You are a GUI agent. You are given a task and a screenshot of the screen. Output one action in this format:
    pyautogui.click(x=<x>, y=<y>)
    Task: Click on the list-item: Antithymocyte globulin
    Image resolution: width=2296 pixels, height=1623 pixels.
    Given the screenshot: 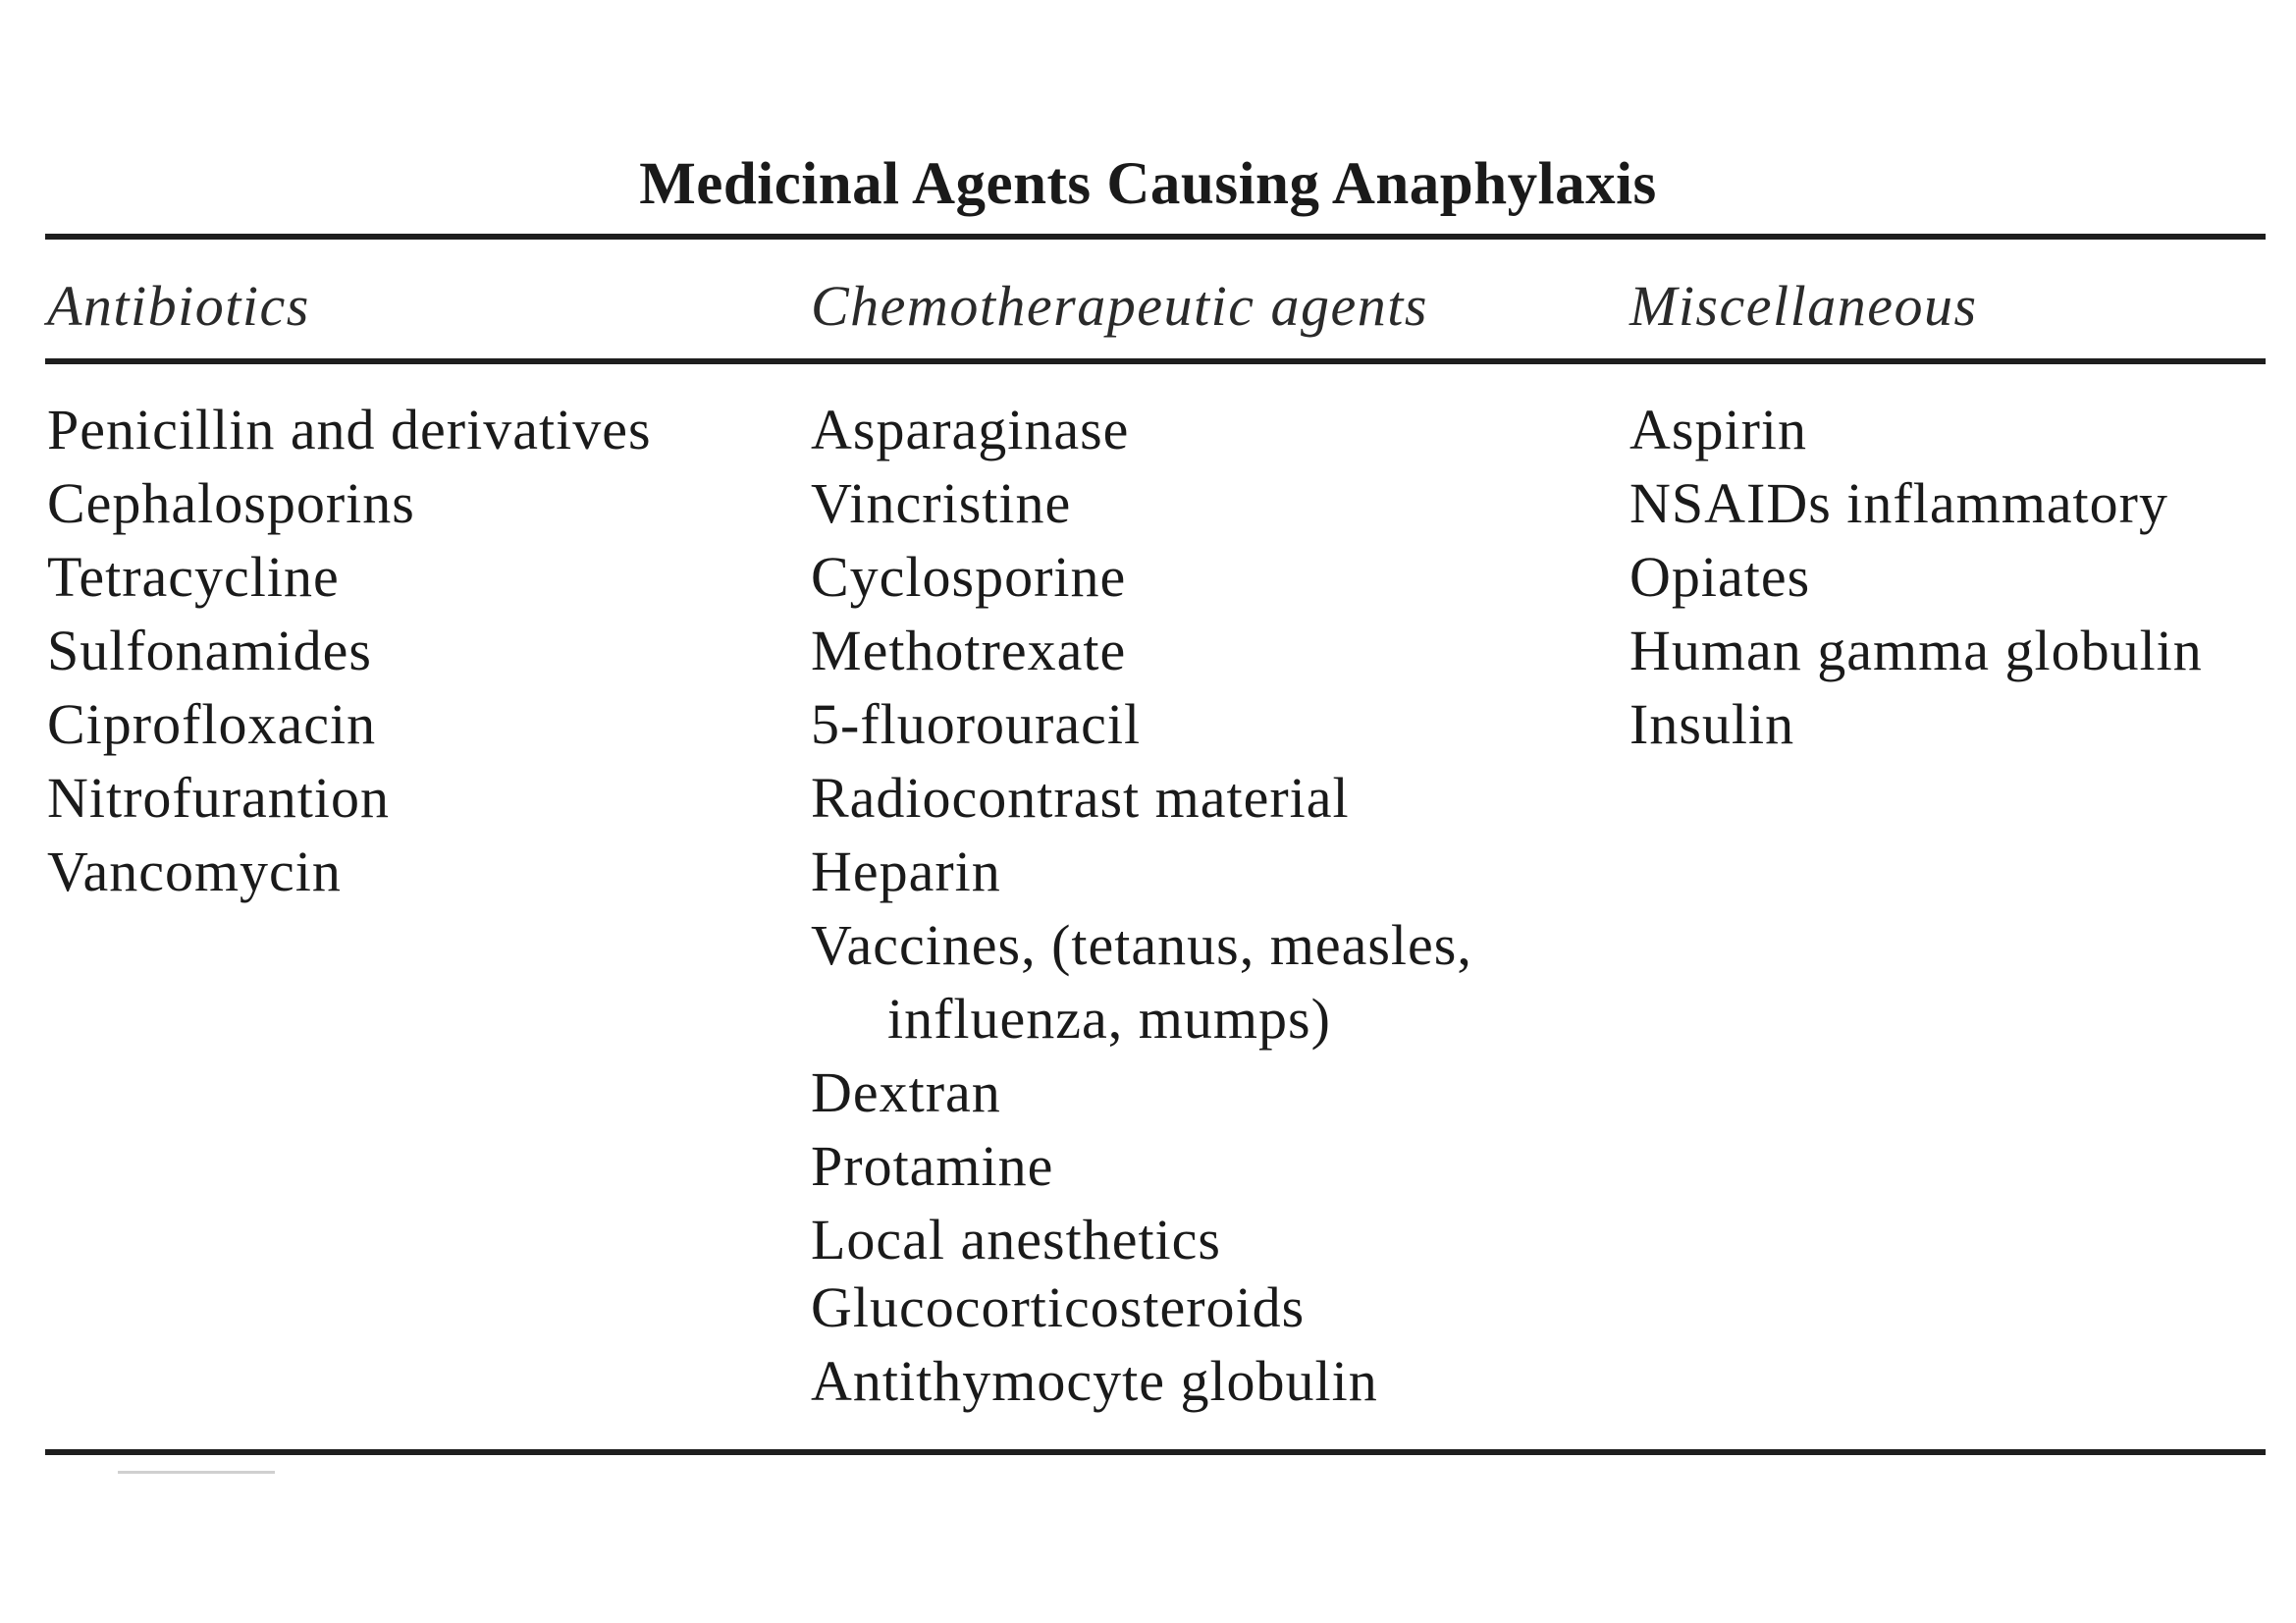 What is the action you would take?
    pyautogui.click(x=1094, y=1381)
    